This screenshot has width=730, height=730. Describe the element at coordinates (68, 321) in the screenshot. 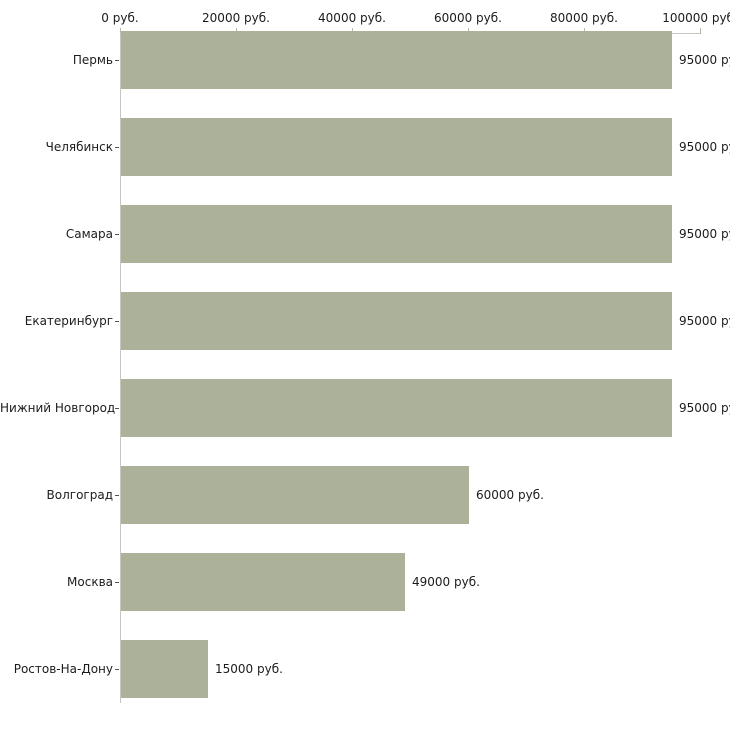

I see `y-axis-category-label: Екатеринбург` at that location.